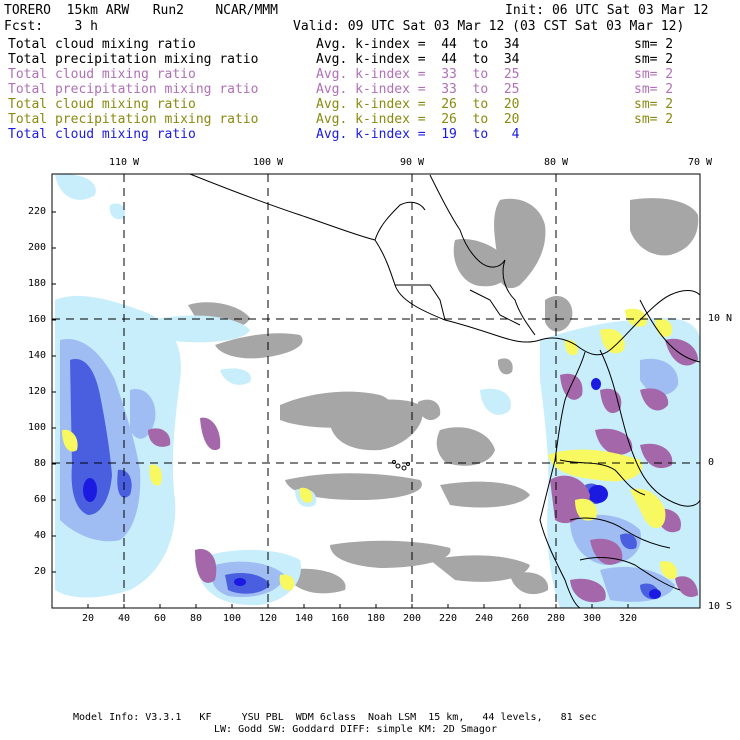  Describe the element at coordinates (133, 59) in the screenshot. I see `legend-field-1: Total precipitation mixing ratio` at that location.